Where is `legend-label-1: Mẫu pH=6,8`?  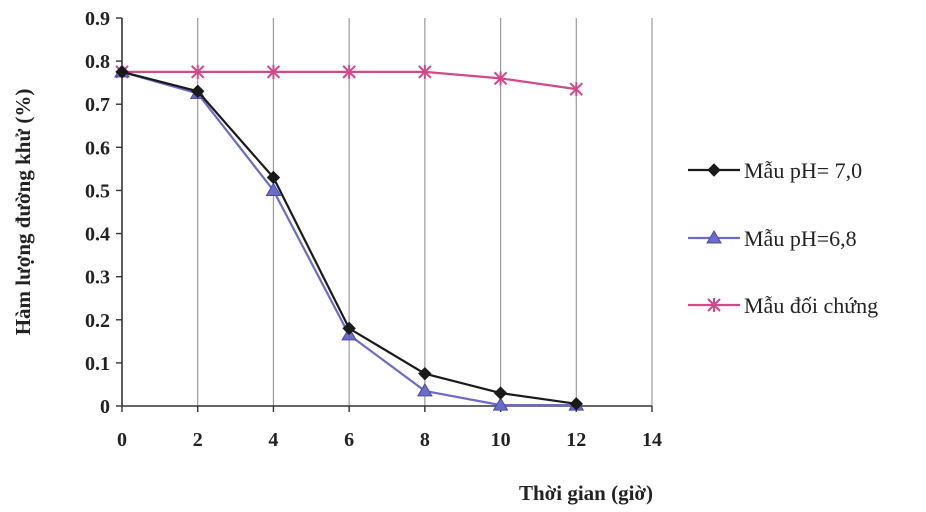
legend-label-1: Mẫu pH=6,8 is located at coordinates (800, 238).